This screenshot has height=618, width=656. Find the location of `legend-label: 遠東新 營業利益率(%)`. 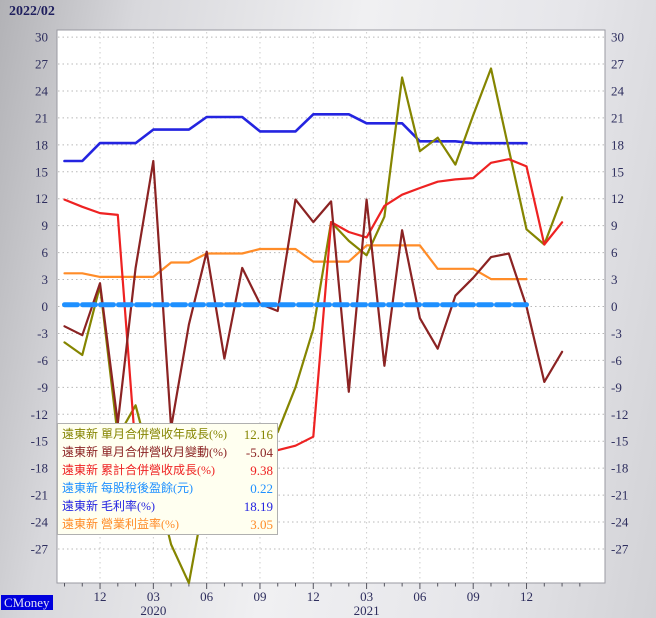

legend-label: 遠東新 營業利益率(%) is located at coordinates (120, 523).